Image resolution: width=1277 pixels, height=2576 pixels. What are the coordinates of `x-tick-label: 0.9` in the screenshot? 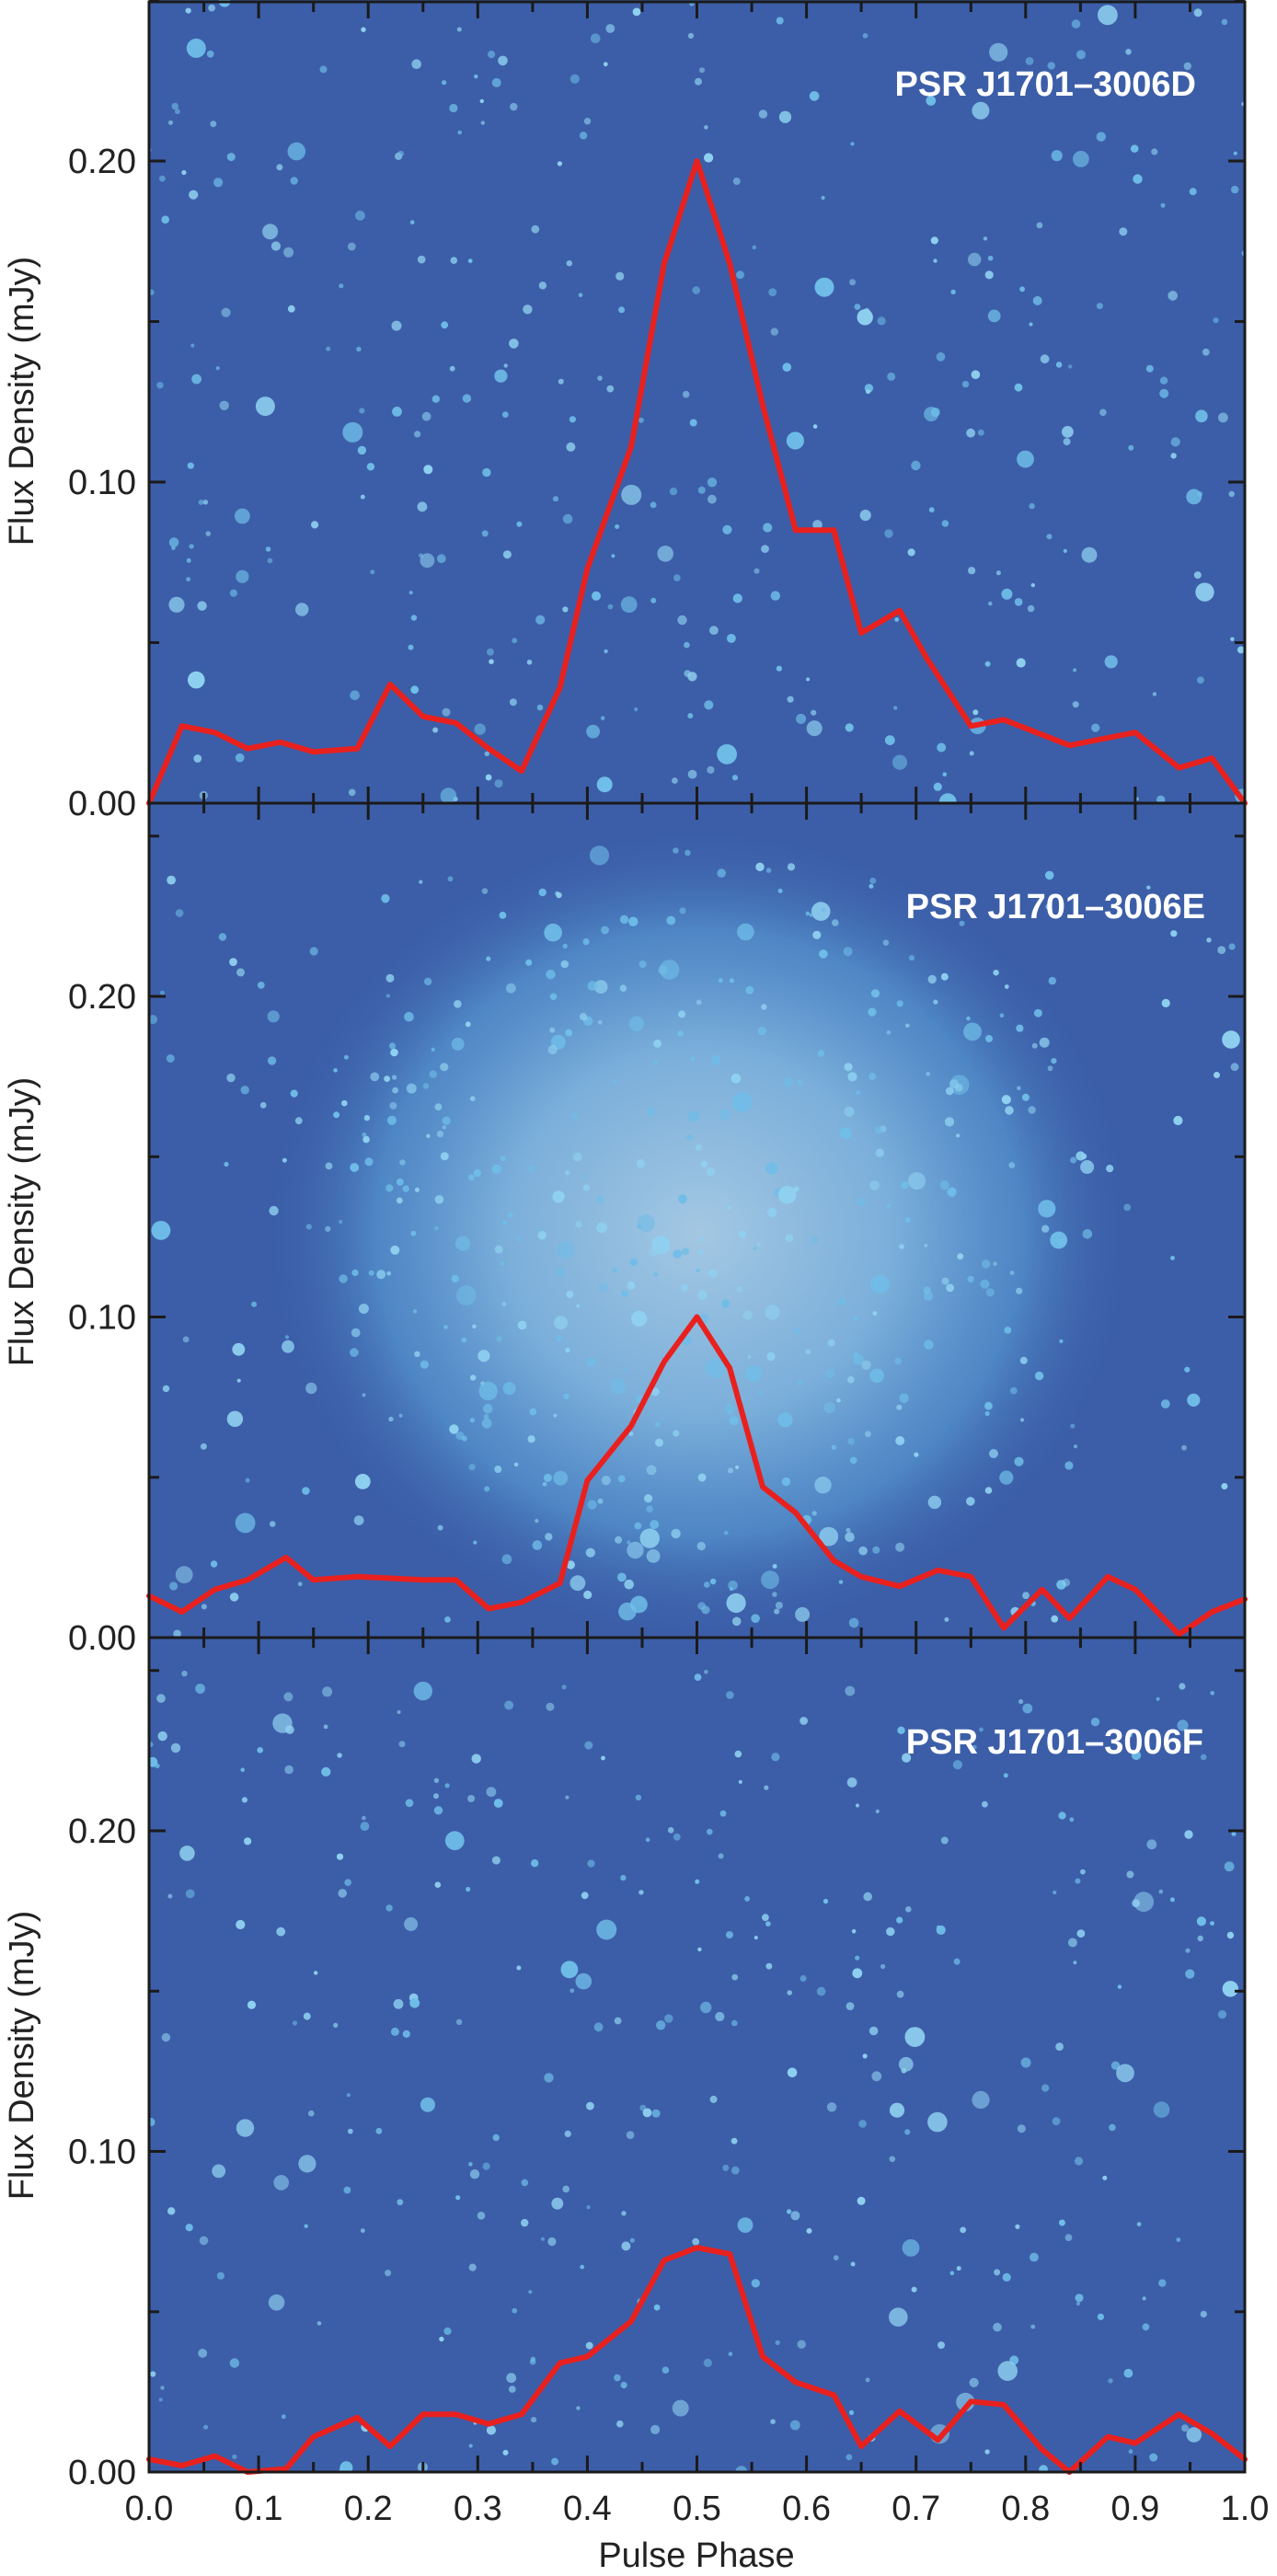 It's located at (1134, 2509).